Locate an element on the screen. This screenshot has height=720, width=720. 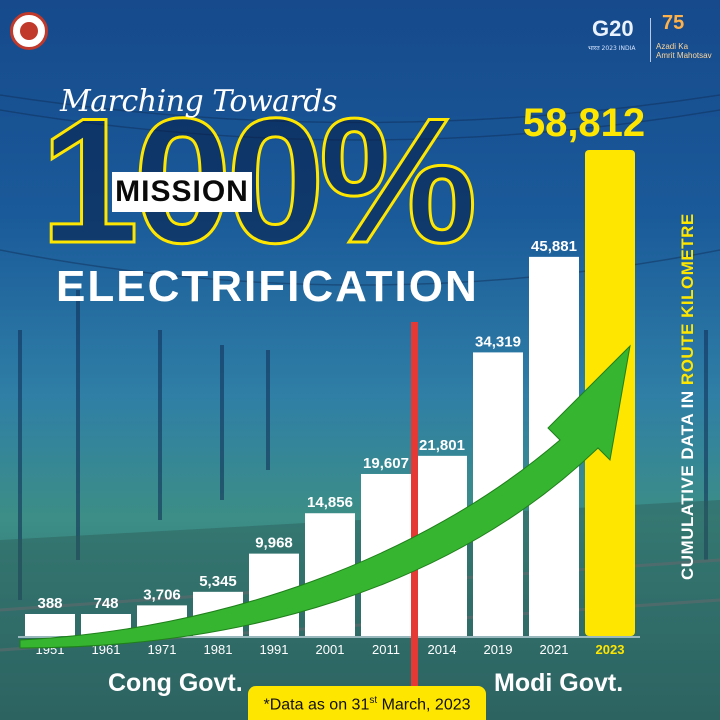
value-label-2014: 21,801 is located at coordinates (442, 445).